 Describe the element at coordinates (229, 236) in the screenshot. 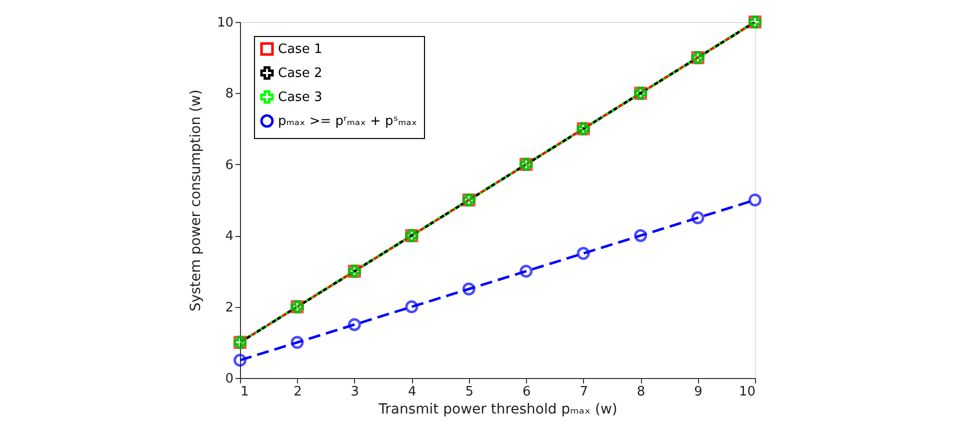

I see `y-tick-label: 4` at that location.